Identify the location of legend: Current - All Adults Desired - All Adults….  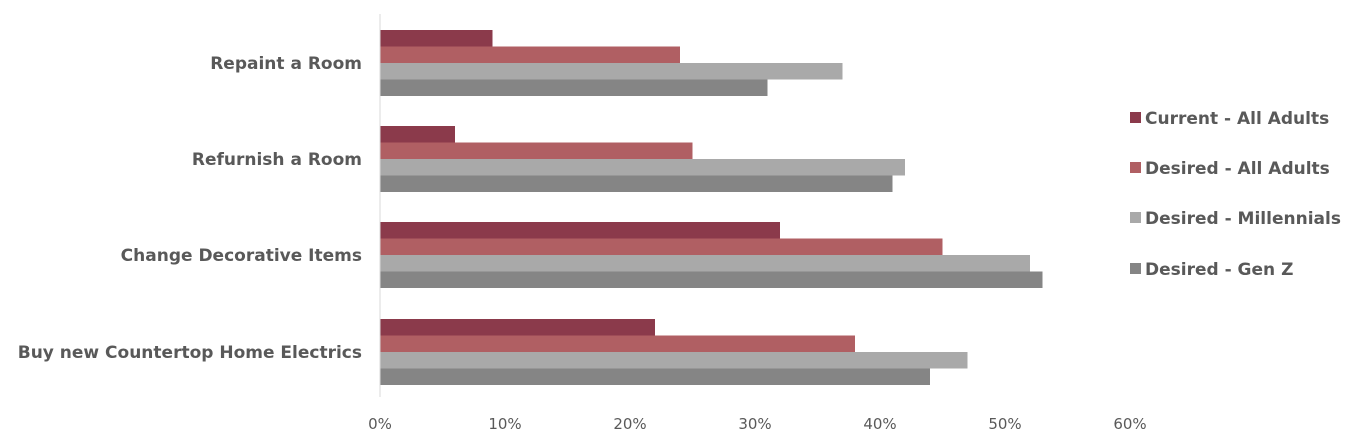
(1235, 194).